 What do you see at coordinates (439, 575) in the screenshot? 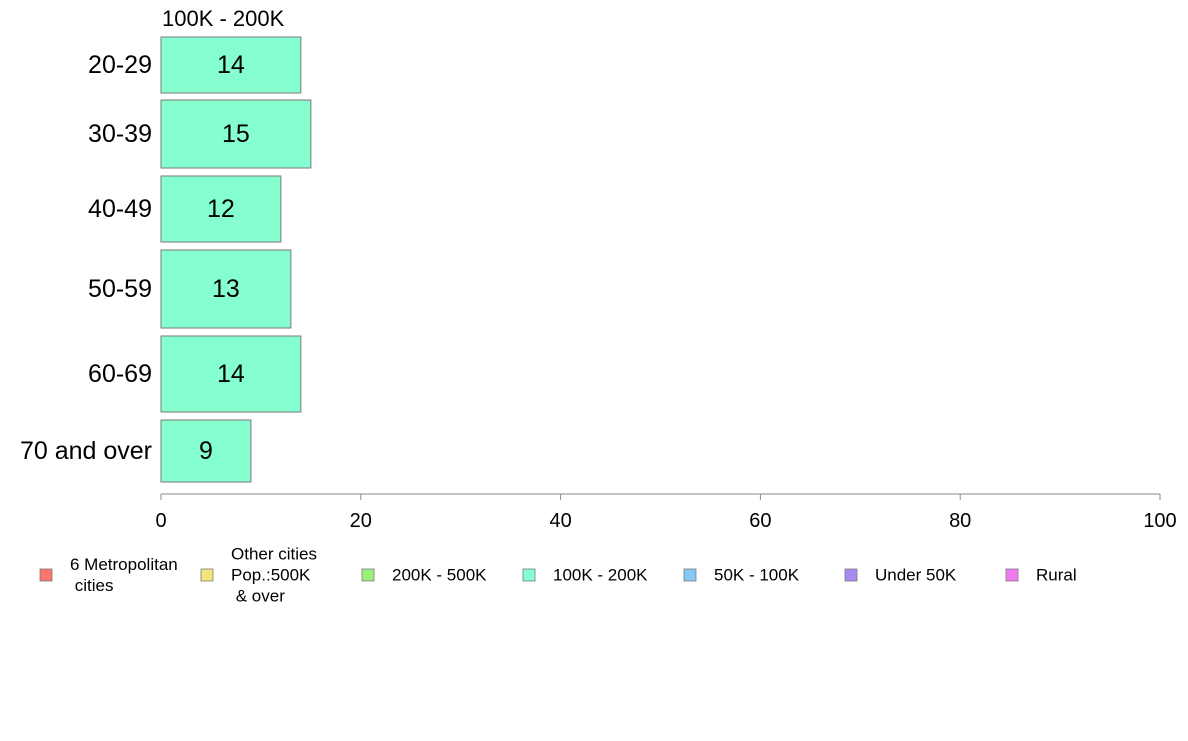
I see `legend-label: 200K - 500K` at bounding box center [439, 575].